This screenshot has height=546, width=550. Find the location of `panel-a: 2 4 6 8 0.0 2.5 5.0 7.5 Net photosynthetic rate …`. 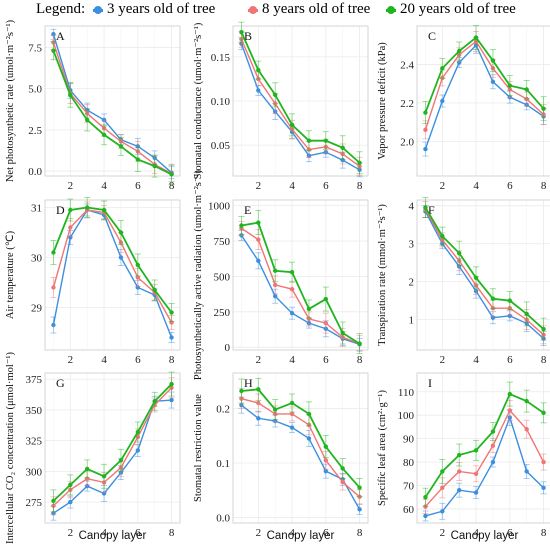

panel-a: 2 4 6 8 0.0 2.5 5.0 7.5 Net photosynthetic rate … is located at coordinates (93, 105).